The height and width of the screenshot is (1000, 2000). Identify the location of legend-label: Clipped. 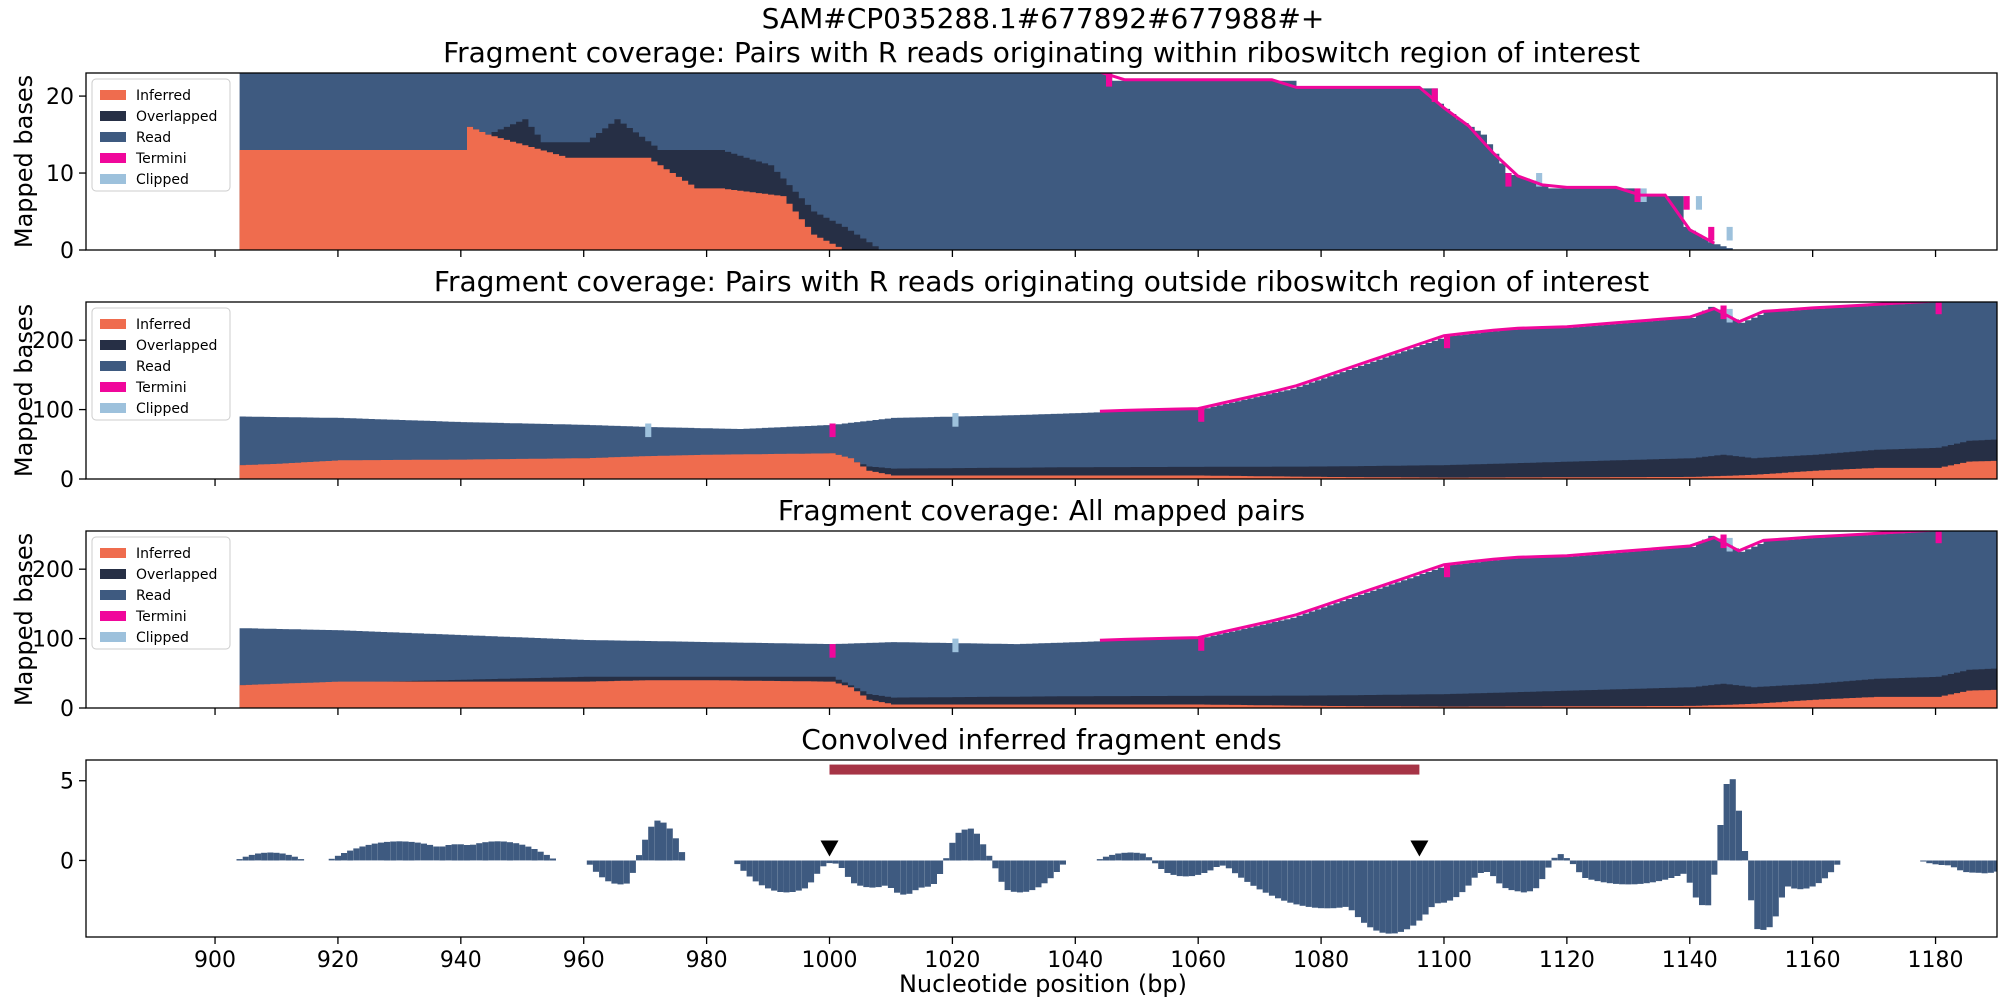
(162, 638).